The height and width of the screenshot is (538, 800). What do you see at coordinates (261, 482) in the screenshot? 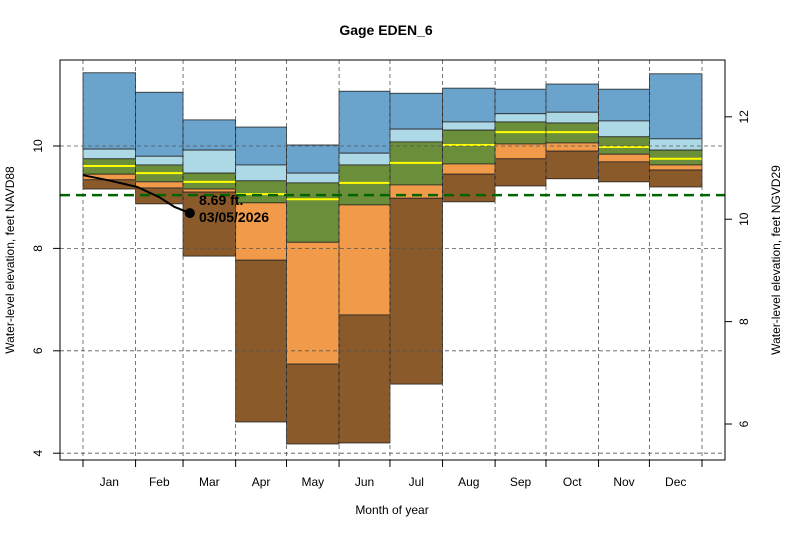
I see `x-tick-label-apr: Apr` at bounding box center [261, 482].